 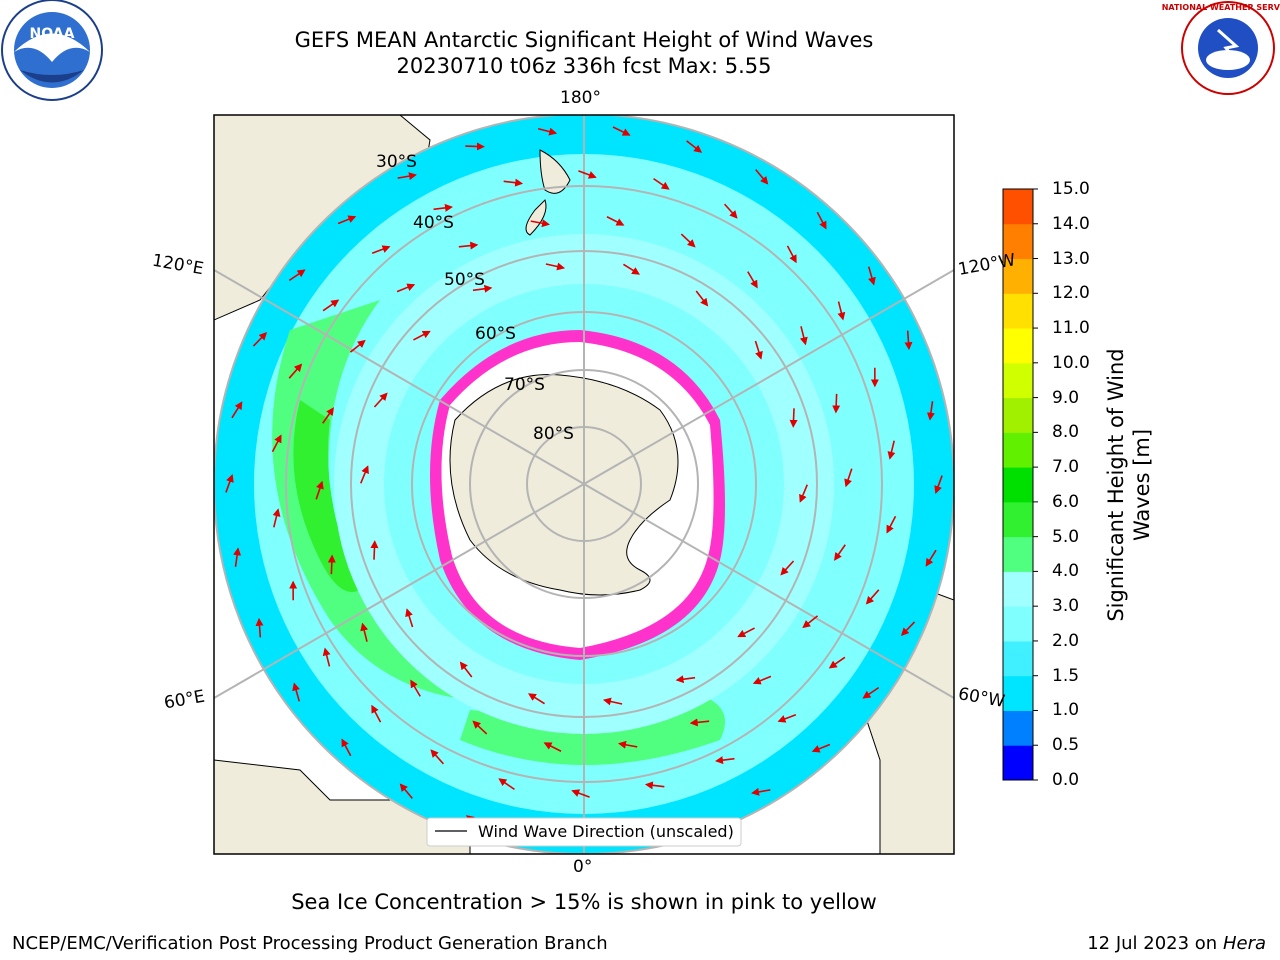 What do you see at coordinates (1066, 467) in the screenshot?
I see `colorbar-tick-label: 7.0` at bounding box center [1066, 467].